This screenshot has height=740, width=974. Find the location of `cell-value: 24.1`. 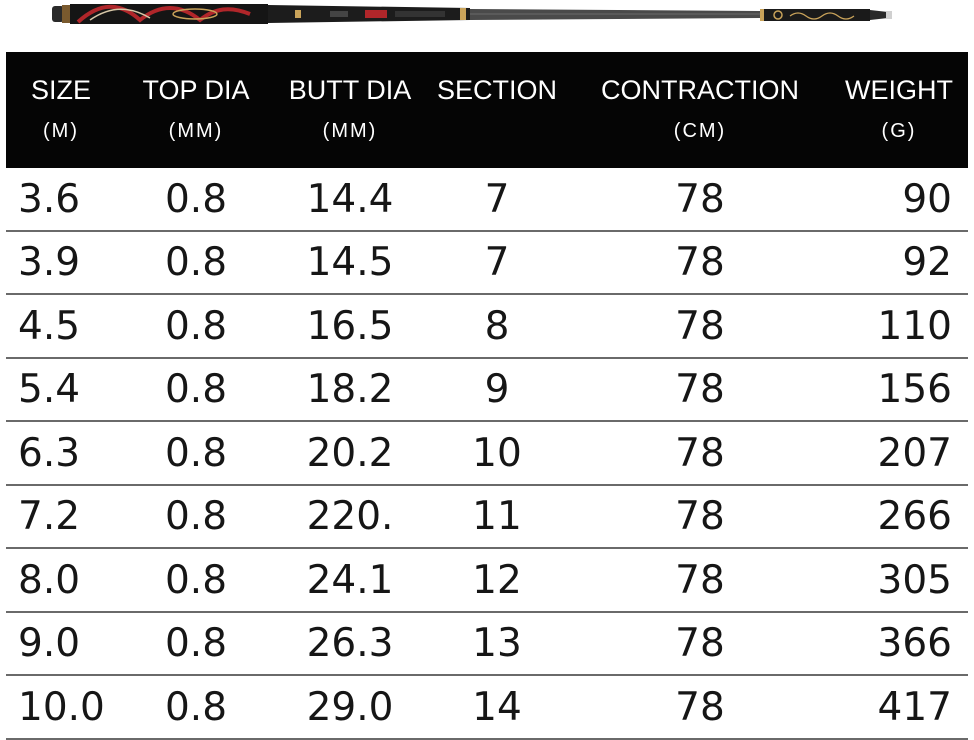

cell-value: 24.1 is located at coordinates (350, 580).